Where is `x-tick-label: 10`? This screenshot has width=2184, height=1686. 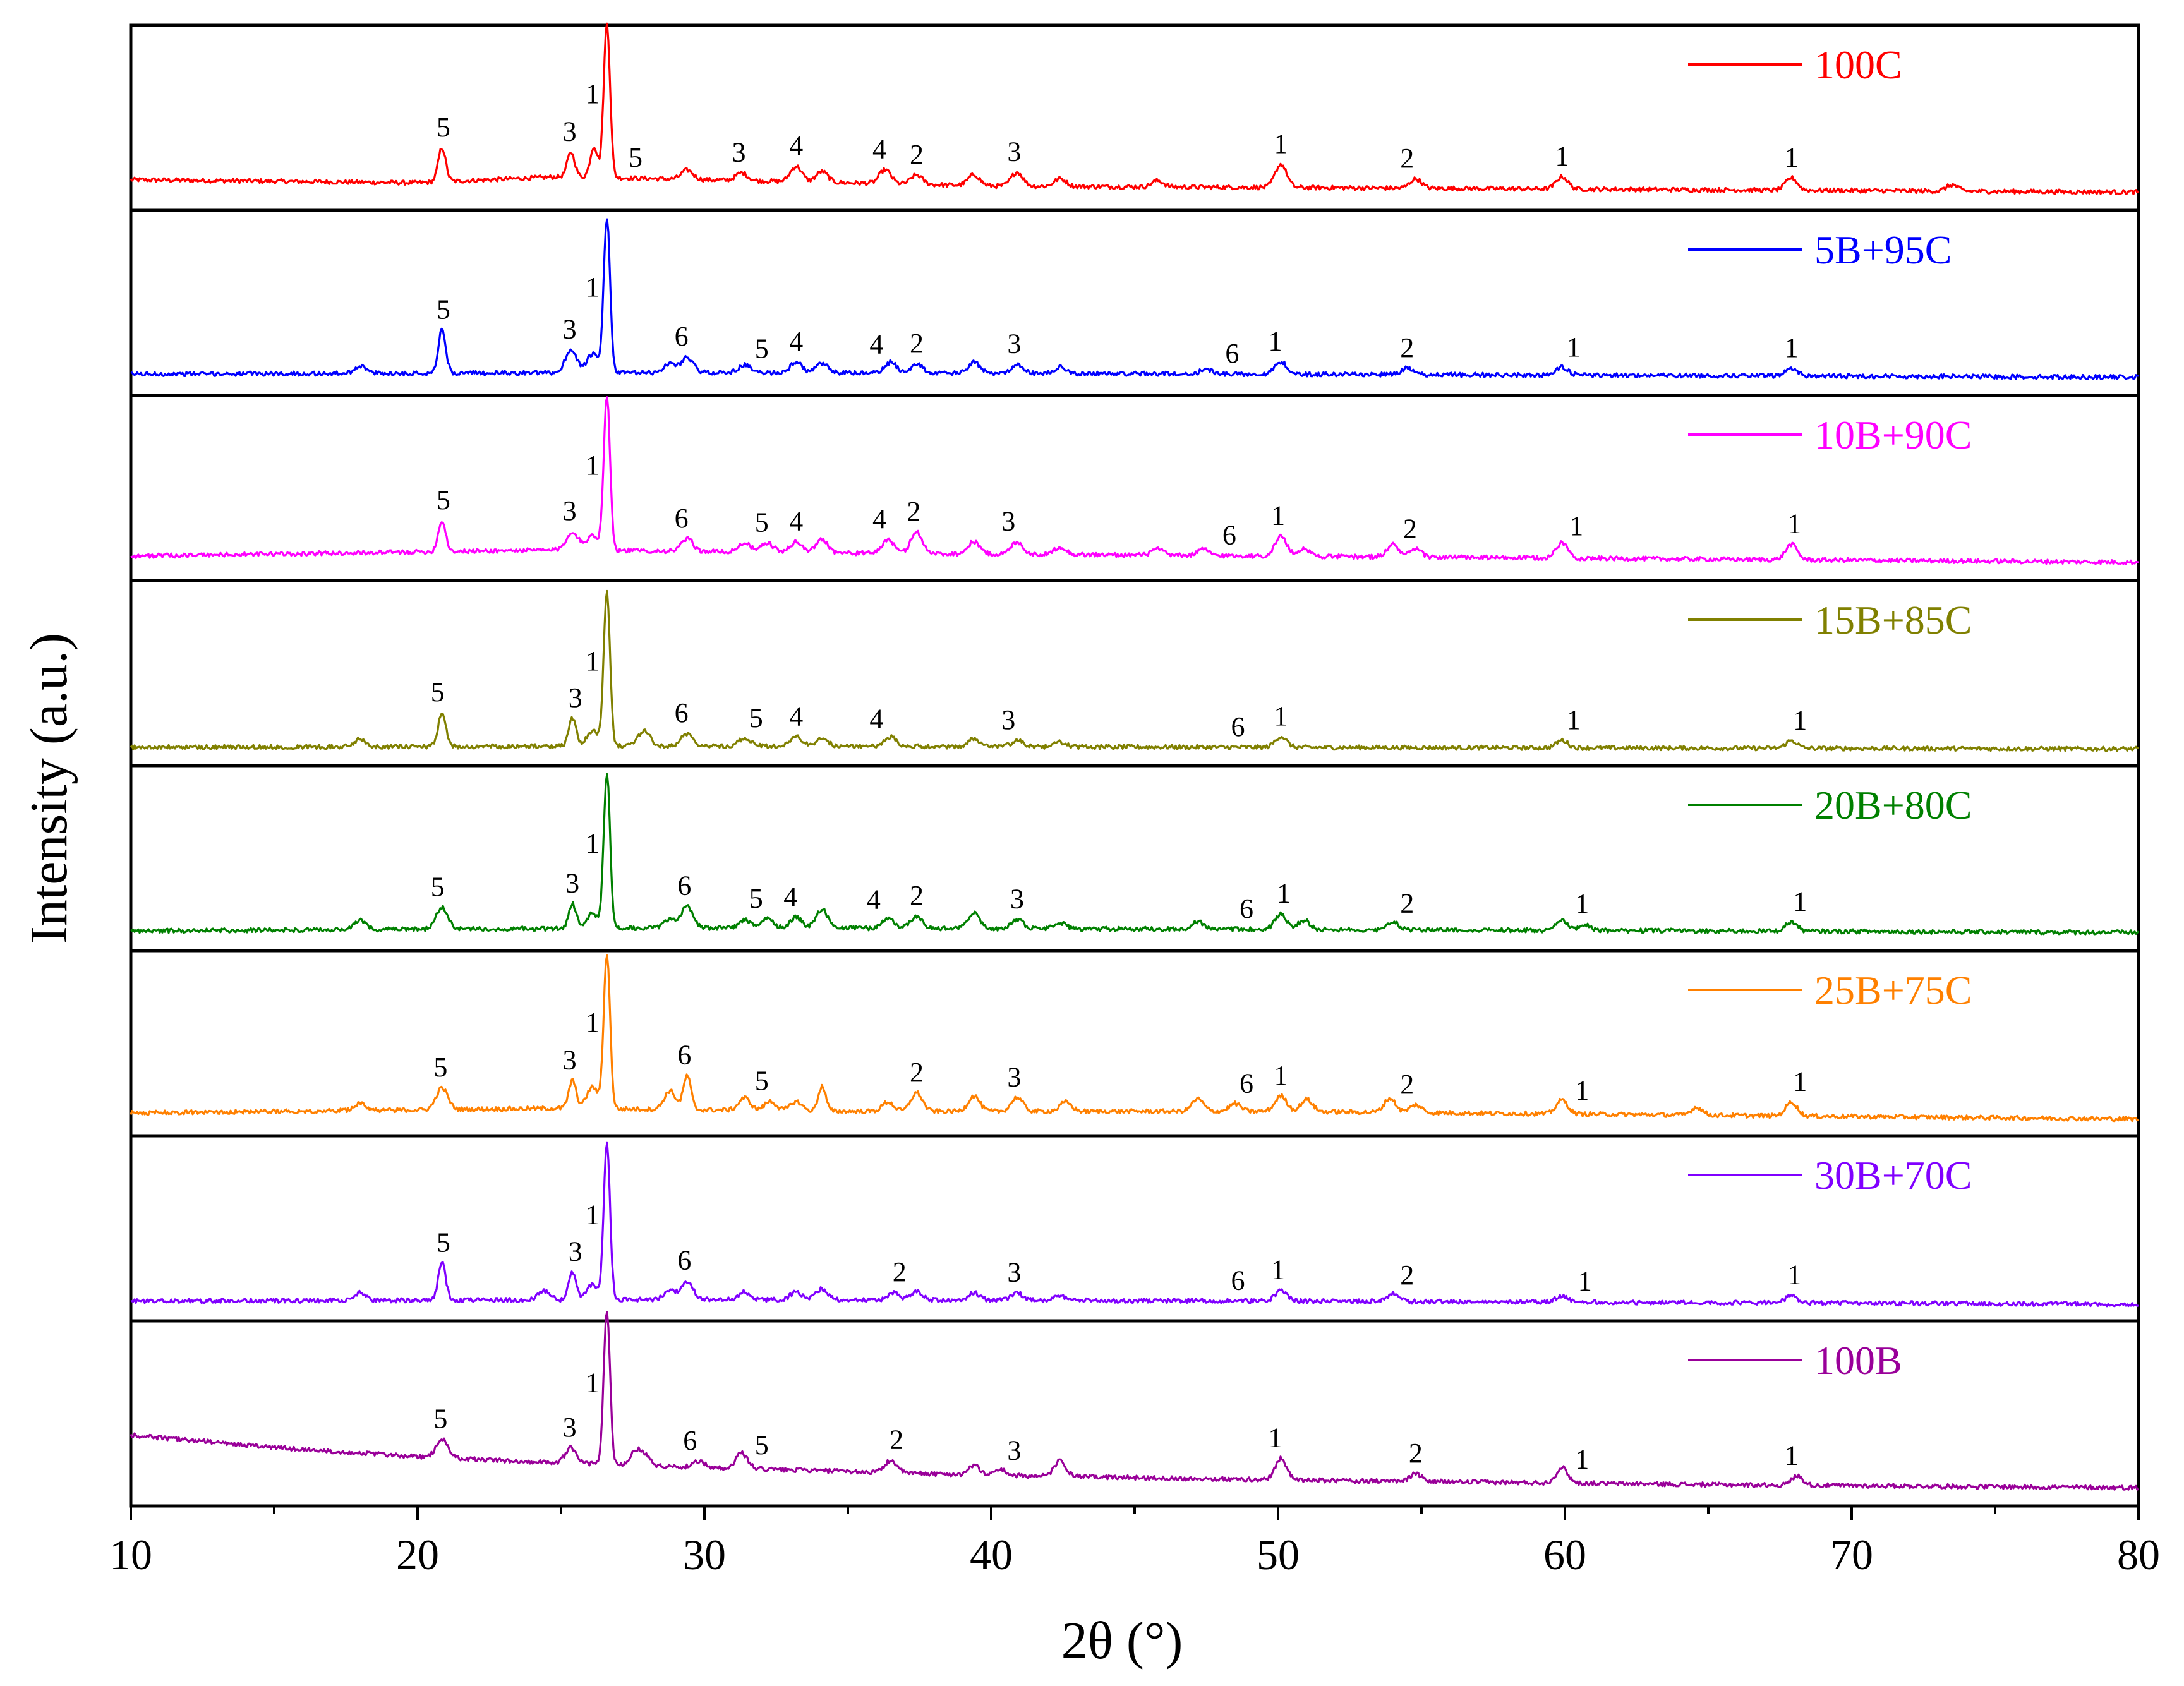
x-tick-label: 10 is located at coordinates (130, 1555).